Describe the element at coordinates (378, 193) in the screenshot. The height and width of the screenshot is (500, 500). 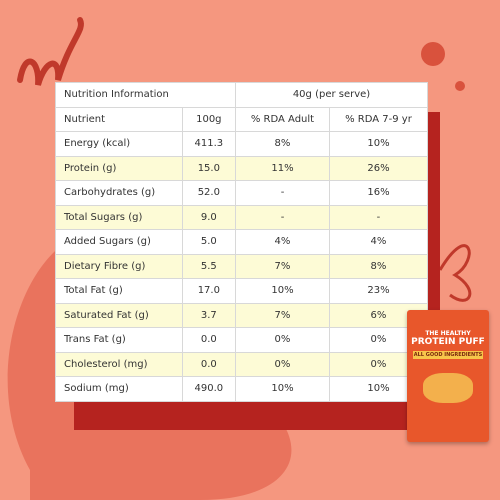
I see `table-cell: 16%` at that location.